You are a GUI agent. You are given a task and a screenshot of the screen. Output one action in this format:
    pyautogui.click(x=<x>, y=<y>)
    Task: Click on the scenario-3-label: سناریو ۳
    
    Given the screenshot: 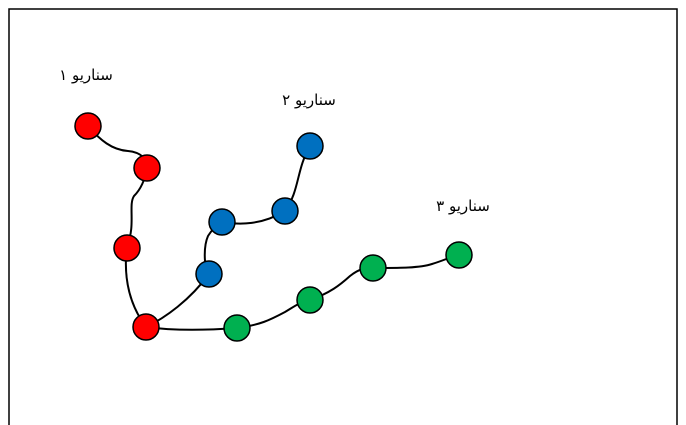 What is the action you would take?
    pyautogui.click(x=463, y=206)
    